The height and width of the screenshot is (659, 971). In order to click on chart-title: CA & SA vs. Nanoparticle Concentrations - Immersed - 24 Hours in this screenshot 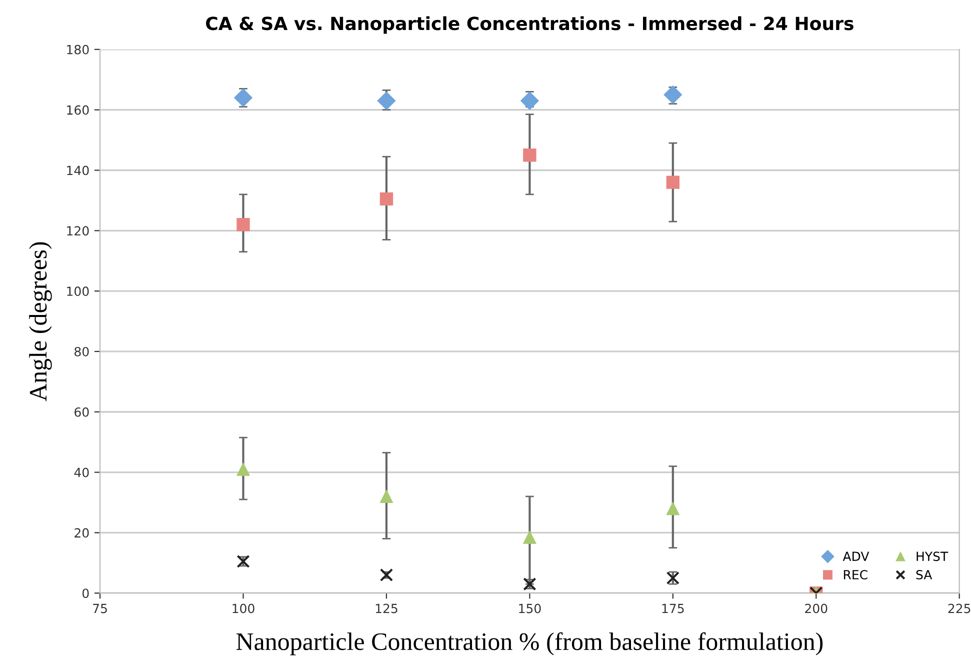, I will do `click(530, 25)`.